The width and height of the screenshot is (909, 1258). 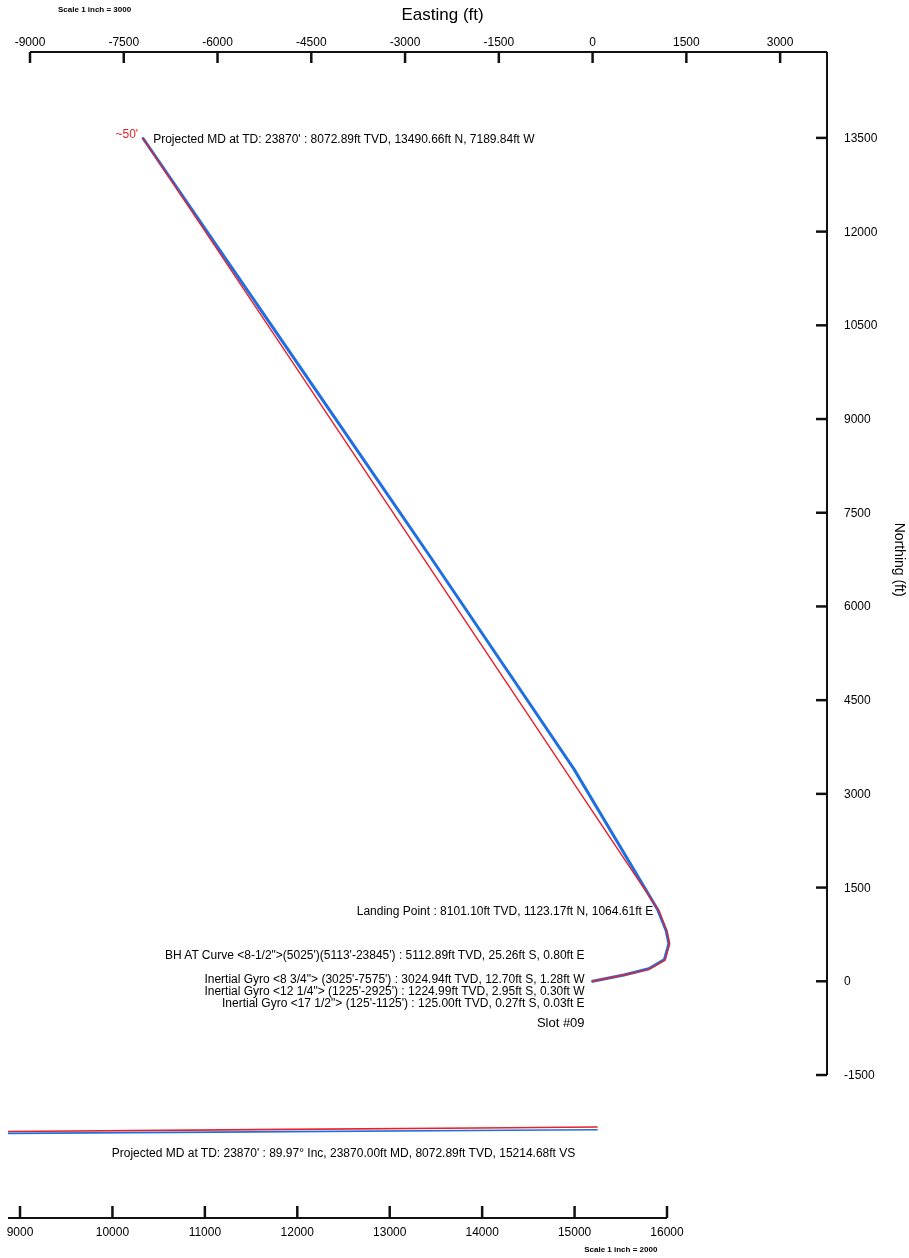 What do you see at coordinates (442, 14) in the screenshot?
I see `x-axis-title: Easting (ft)` at bounding box center [442, 14].